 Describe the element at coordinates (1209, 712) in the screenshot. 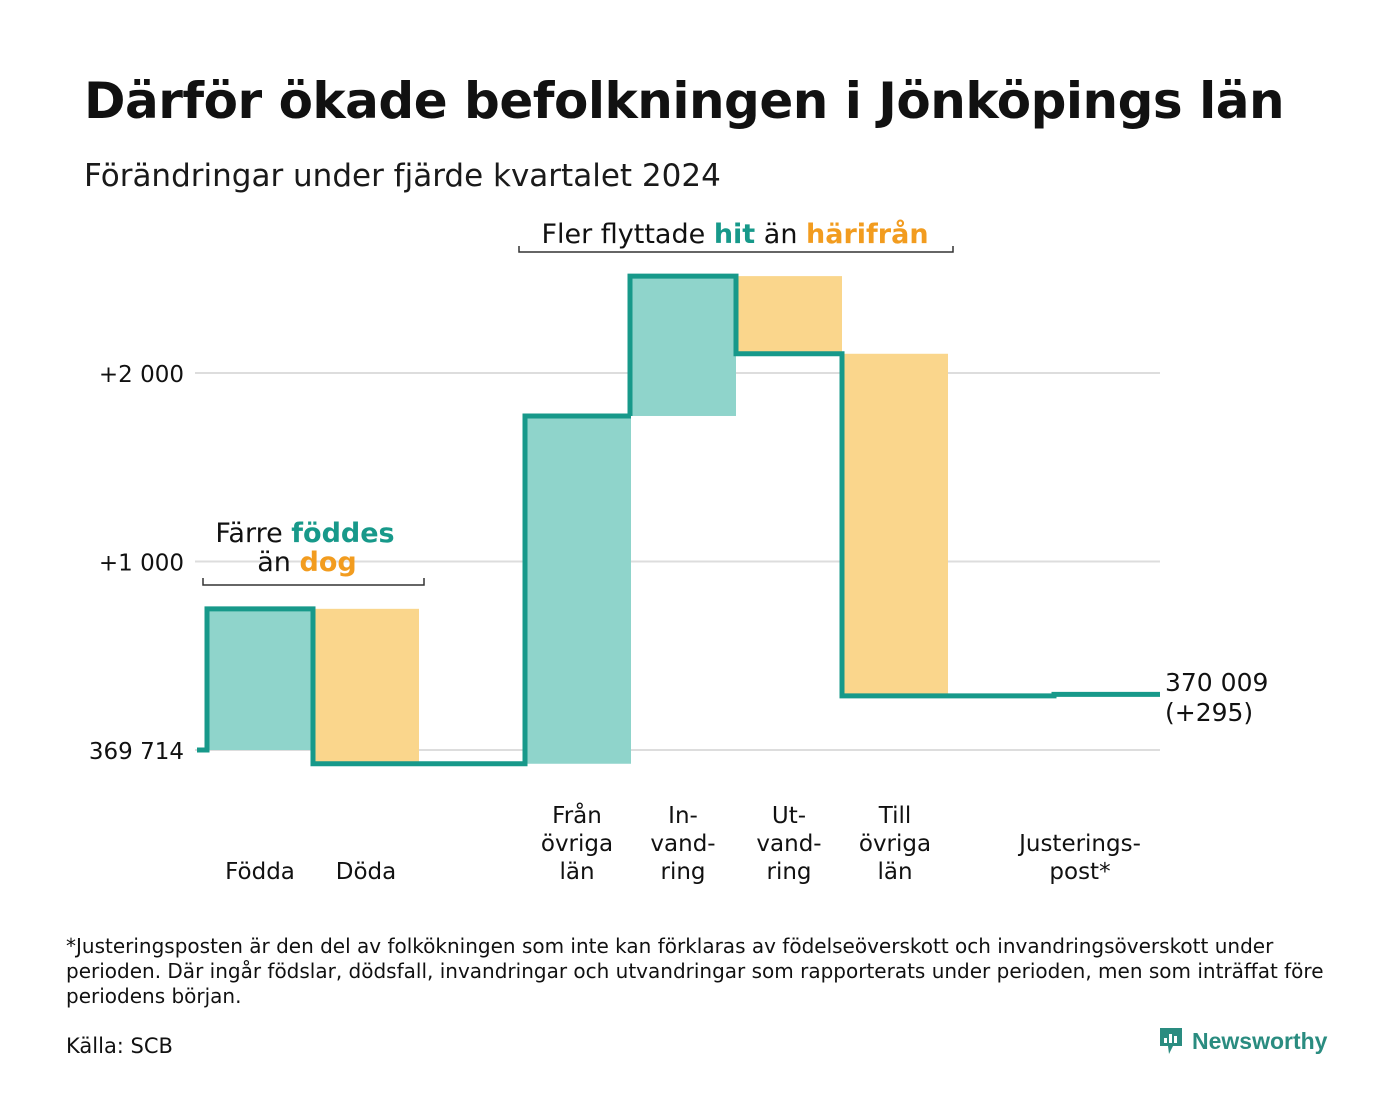

I see `end-change-label: (+295)` at that location.